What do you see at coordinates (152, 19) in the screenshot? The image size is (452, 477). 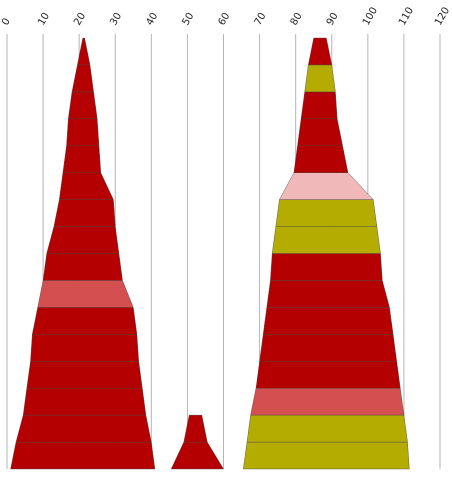 I see `x-tick-label: 40` at bounding box center [152, 19].